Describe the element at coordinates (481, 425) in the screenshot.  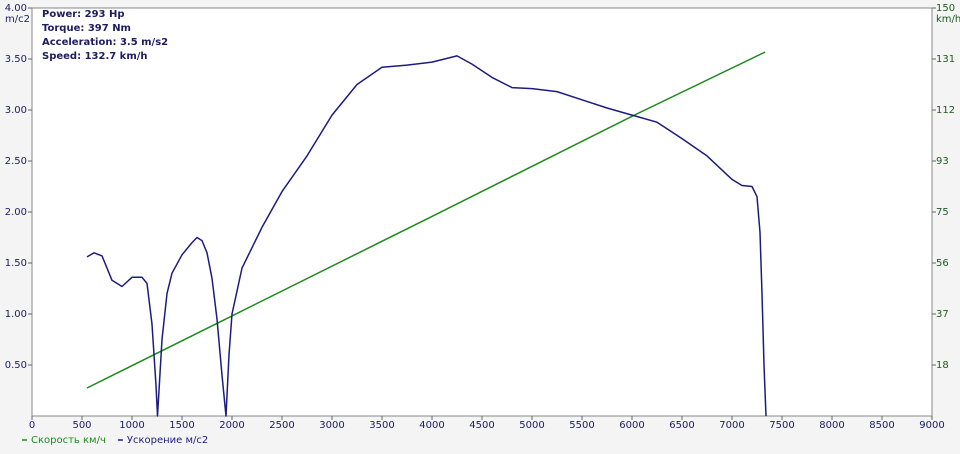
I see `x-tick-label: 4500` at that location.